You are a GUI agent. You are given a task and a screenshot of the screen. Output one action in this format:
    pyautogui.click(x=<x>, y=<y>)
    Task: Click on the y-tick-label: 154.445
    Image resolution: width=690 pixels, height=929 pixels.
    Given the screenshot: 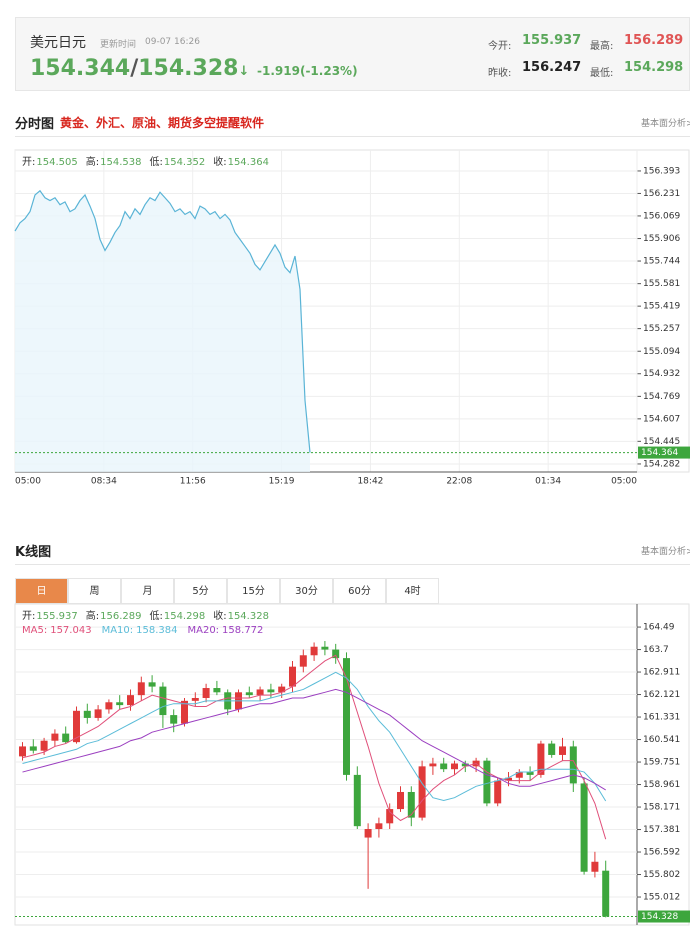 What is the action you would take?
    pyautogui.click(x=661, y=442)
    